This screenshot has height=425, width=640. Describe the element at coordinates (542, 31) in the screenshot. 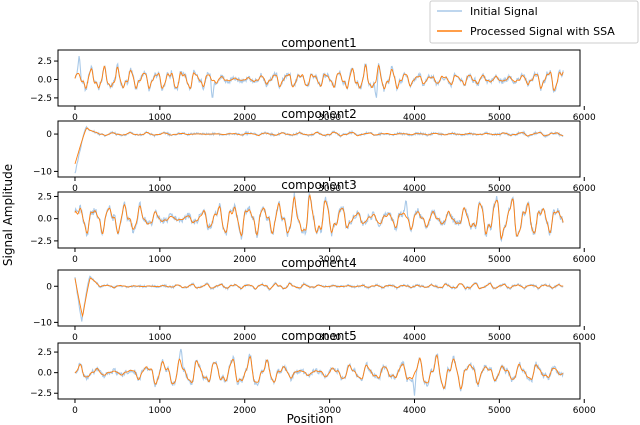

I see `legend-label-processed: Processed Signal with SSA` at that location.